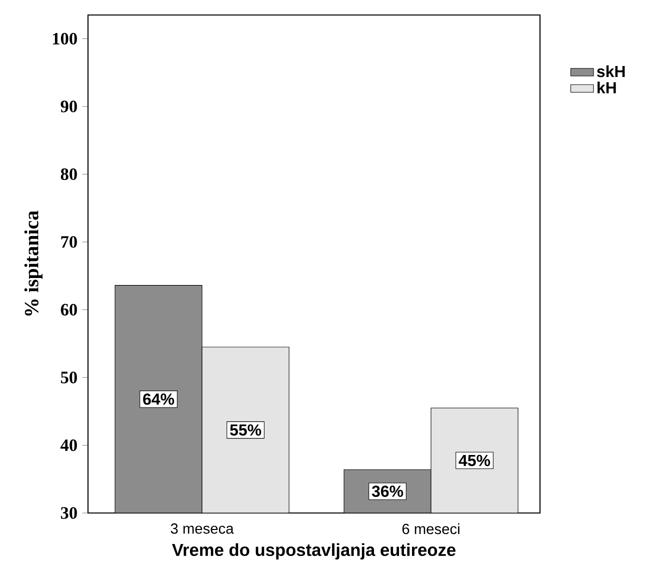  Describe the element at coordinates (246, 430) in the screenshot. I see `data-label: 55%` at that location.